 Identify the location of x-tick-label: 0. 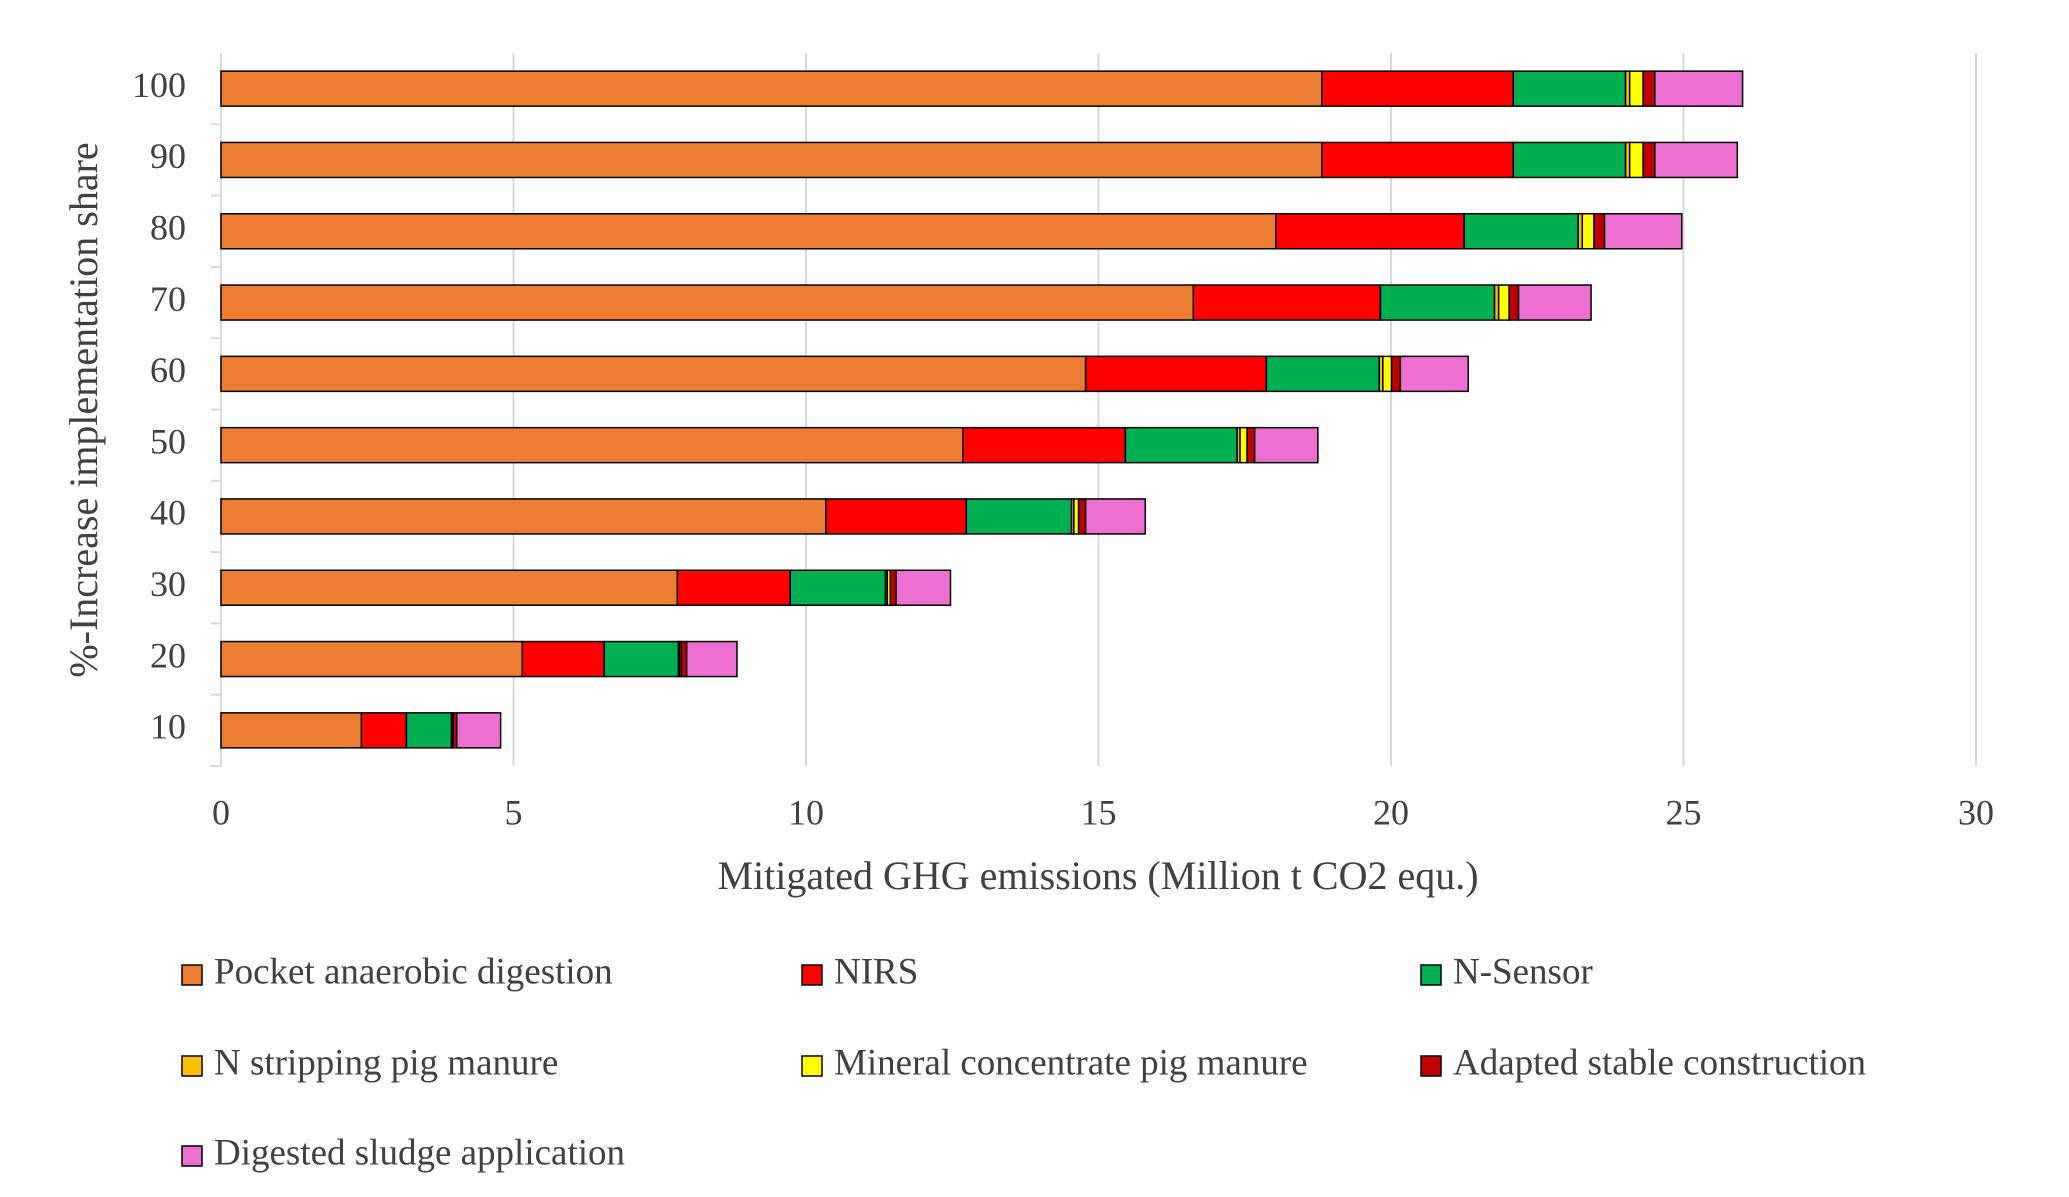
(221, 812).